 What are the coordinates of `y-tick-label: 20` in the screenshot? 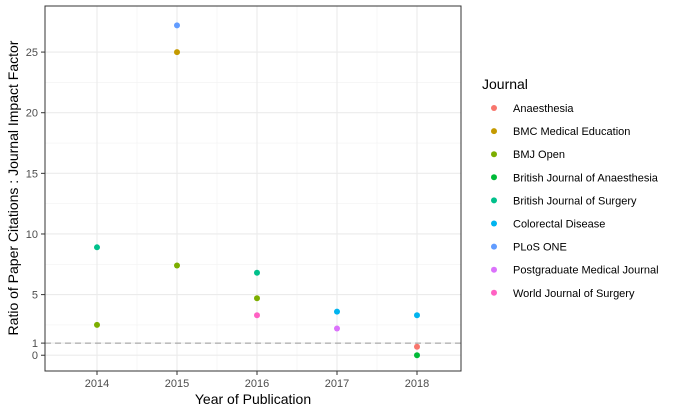 It's located at (32, 114).